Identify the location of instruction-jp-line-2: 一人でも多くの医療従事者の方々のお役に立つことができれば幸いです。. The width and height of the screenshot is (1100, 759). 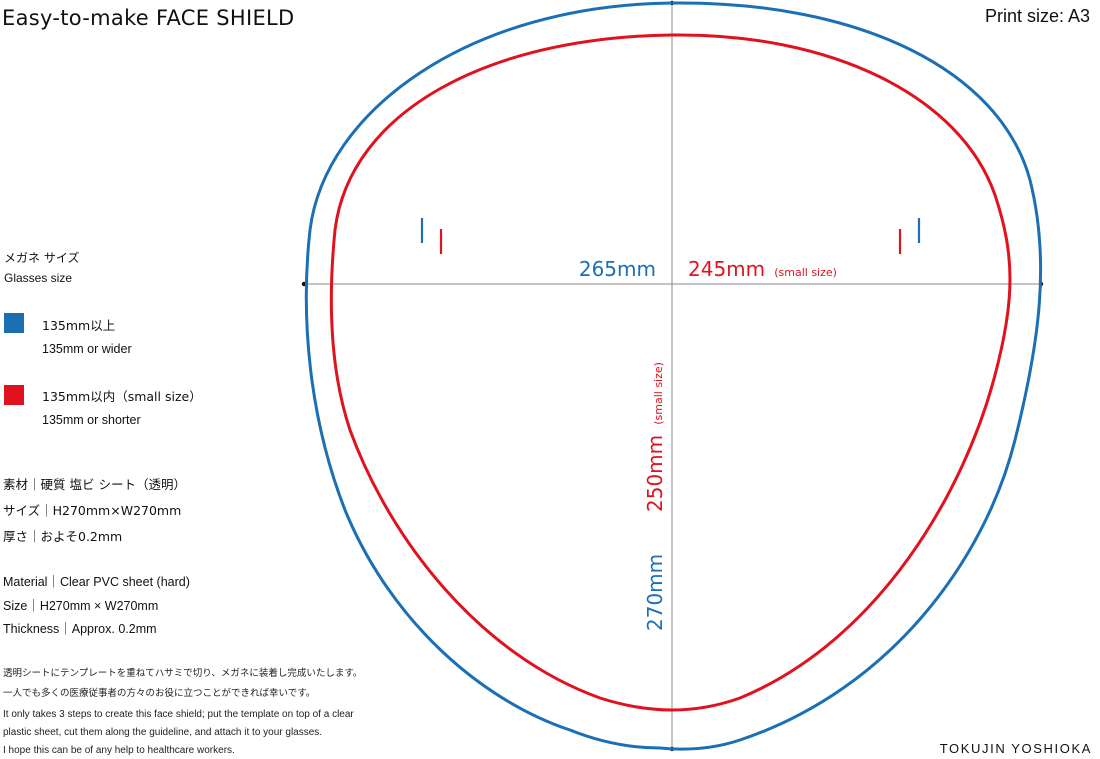
(159, 693).